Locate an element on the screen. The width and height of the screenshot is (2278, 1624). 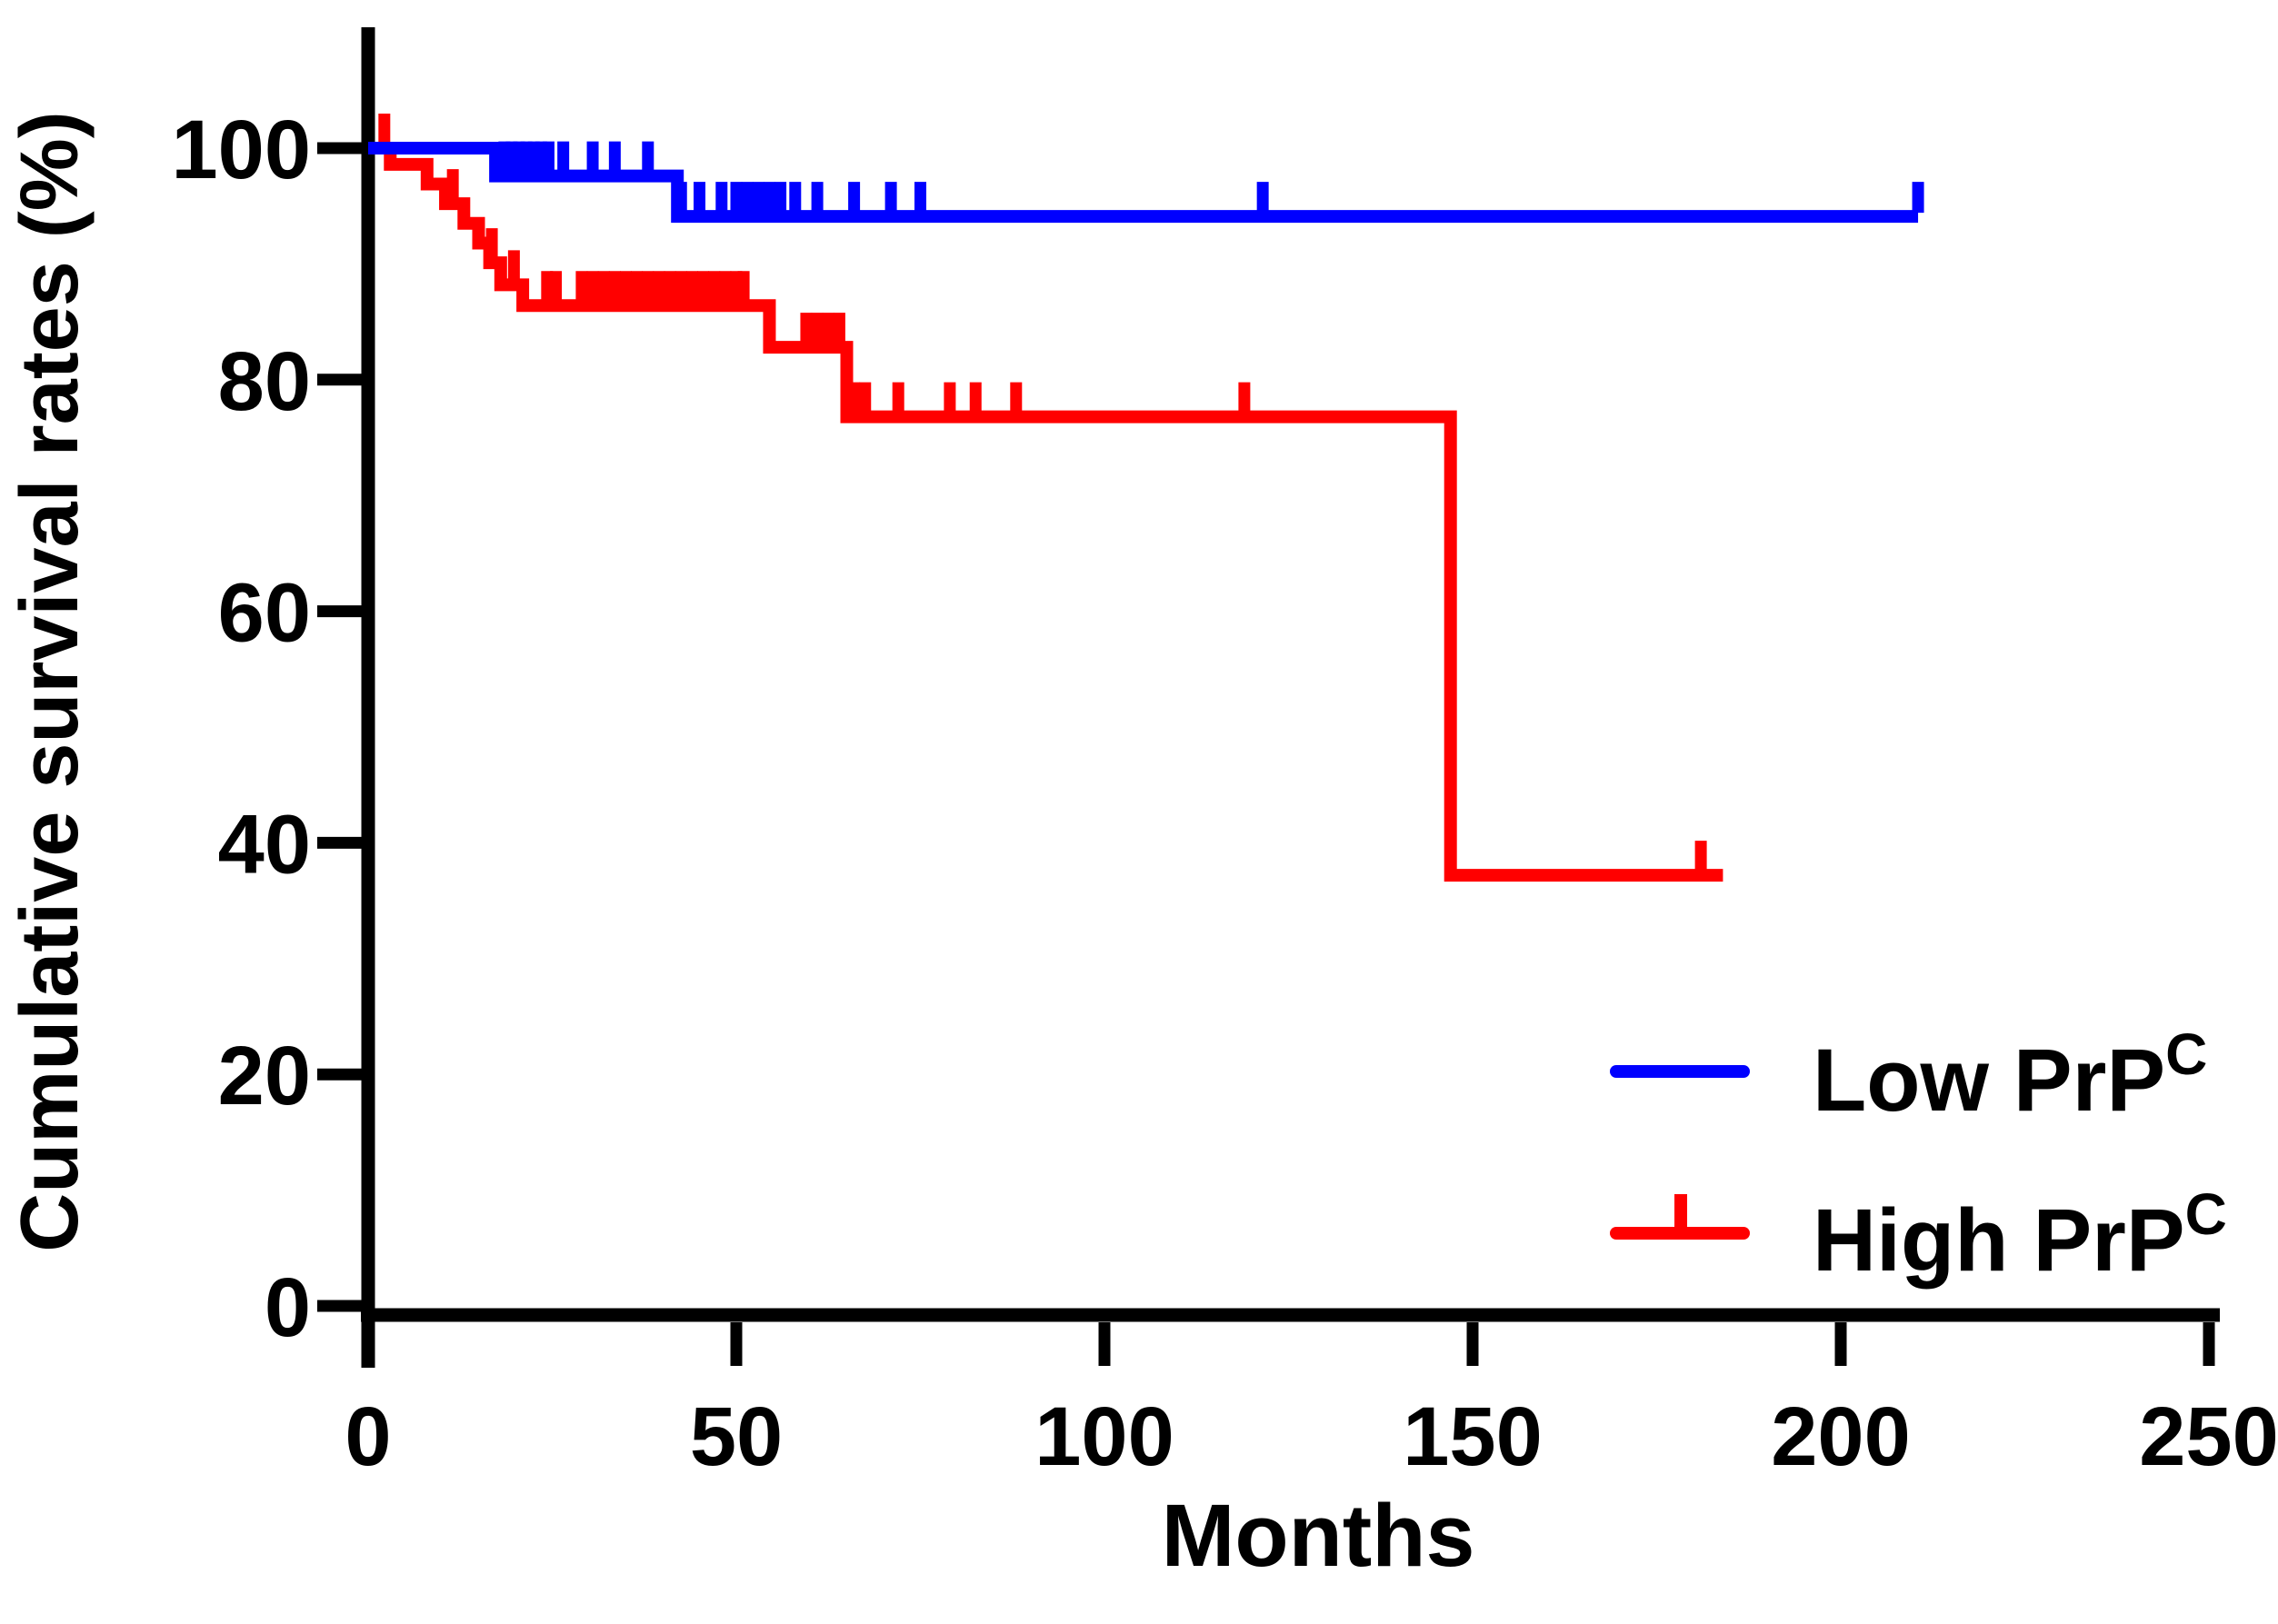
y-tick-label: 60 is located at coordinates (264, 613).